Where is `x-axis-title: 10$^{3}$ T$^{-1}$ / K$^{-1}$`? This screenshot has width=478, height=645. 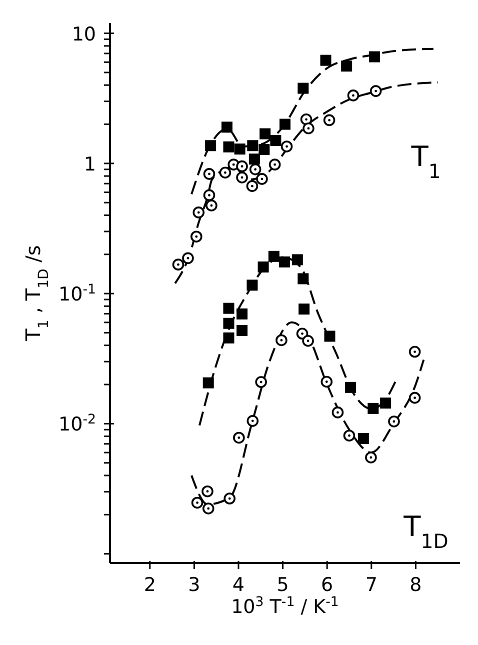
x-axis-title: 10$^{3}$ T$^{-1}$ / K$^{-1}$ is located at coordinates (285, 606).